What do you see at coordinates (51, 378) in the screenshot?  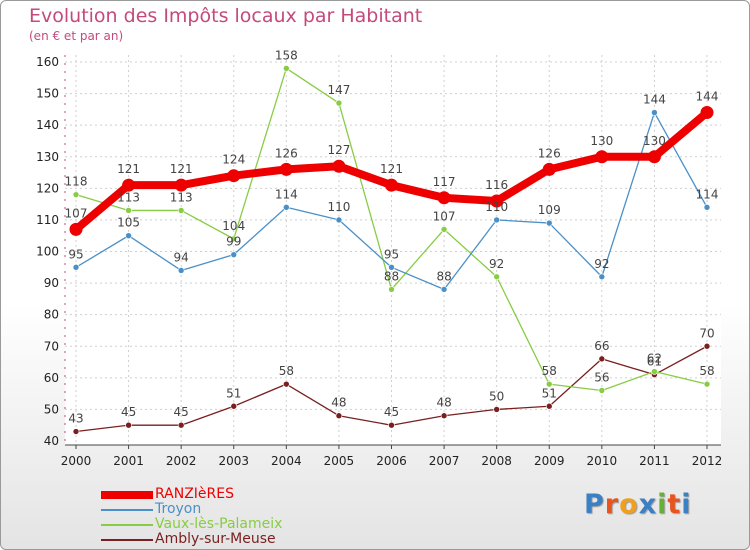 I see `y-tick-label: 60` at bounding box center [51, 378].